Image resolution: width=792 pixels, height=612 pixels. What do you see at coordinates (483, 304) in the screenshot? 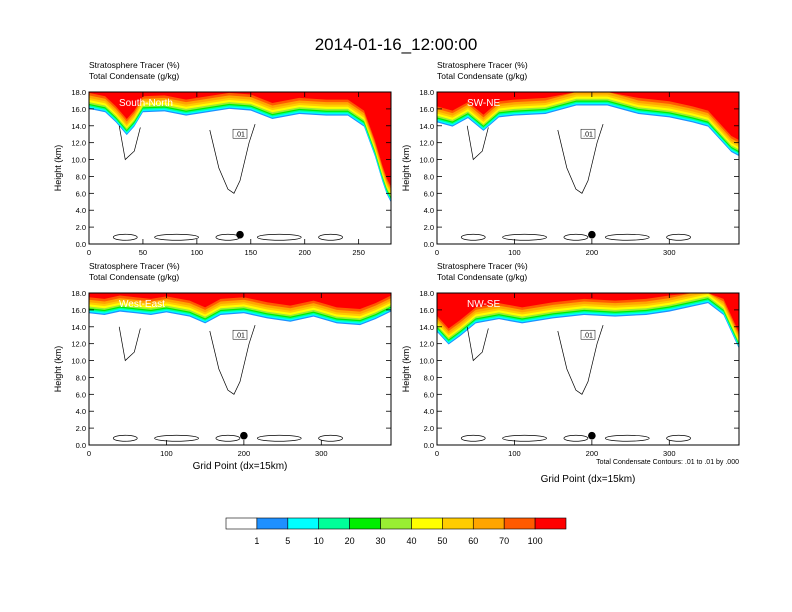
I see `panel-title: NW-SE` at bounding box center [483, 304].